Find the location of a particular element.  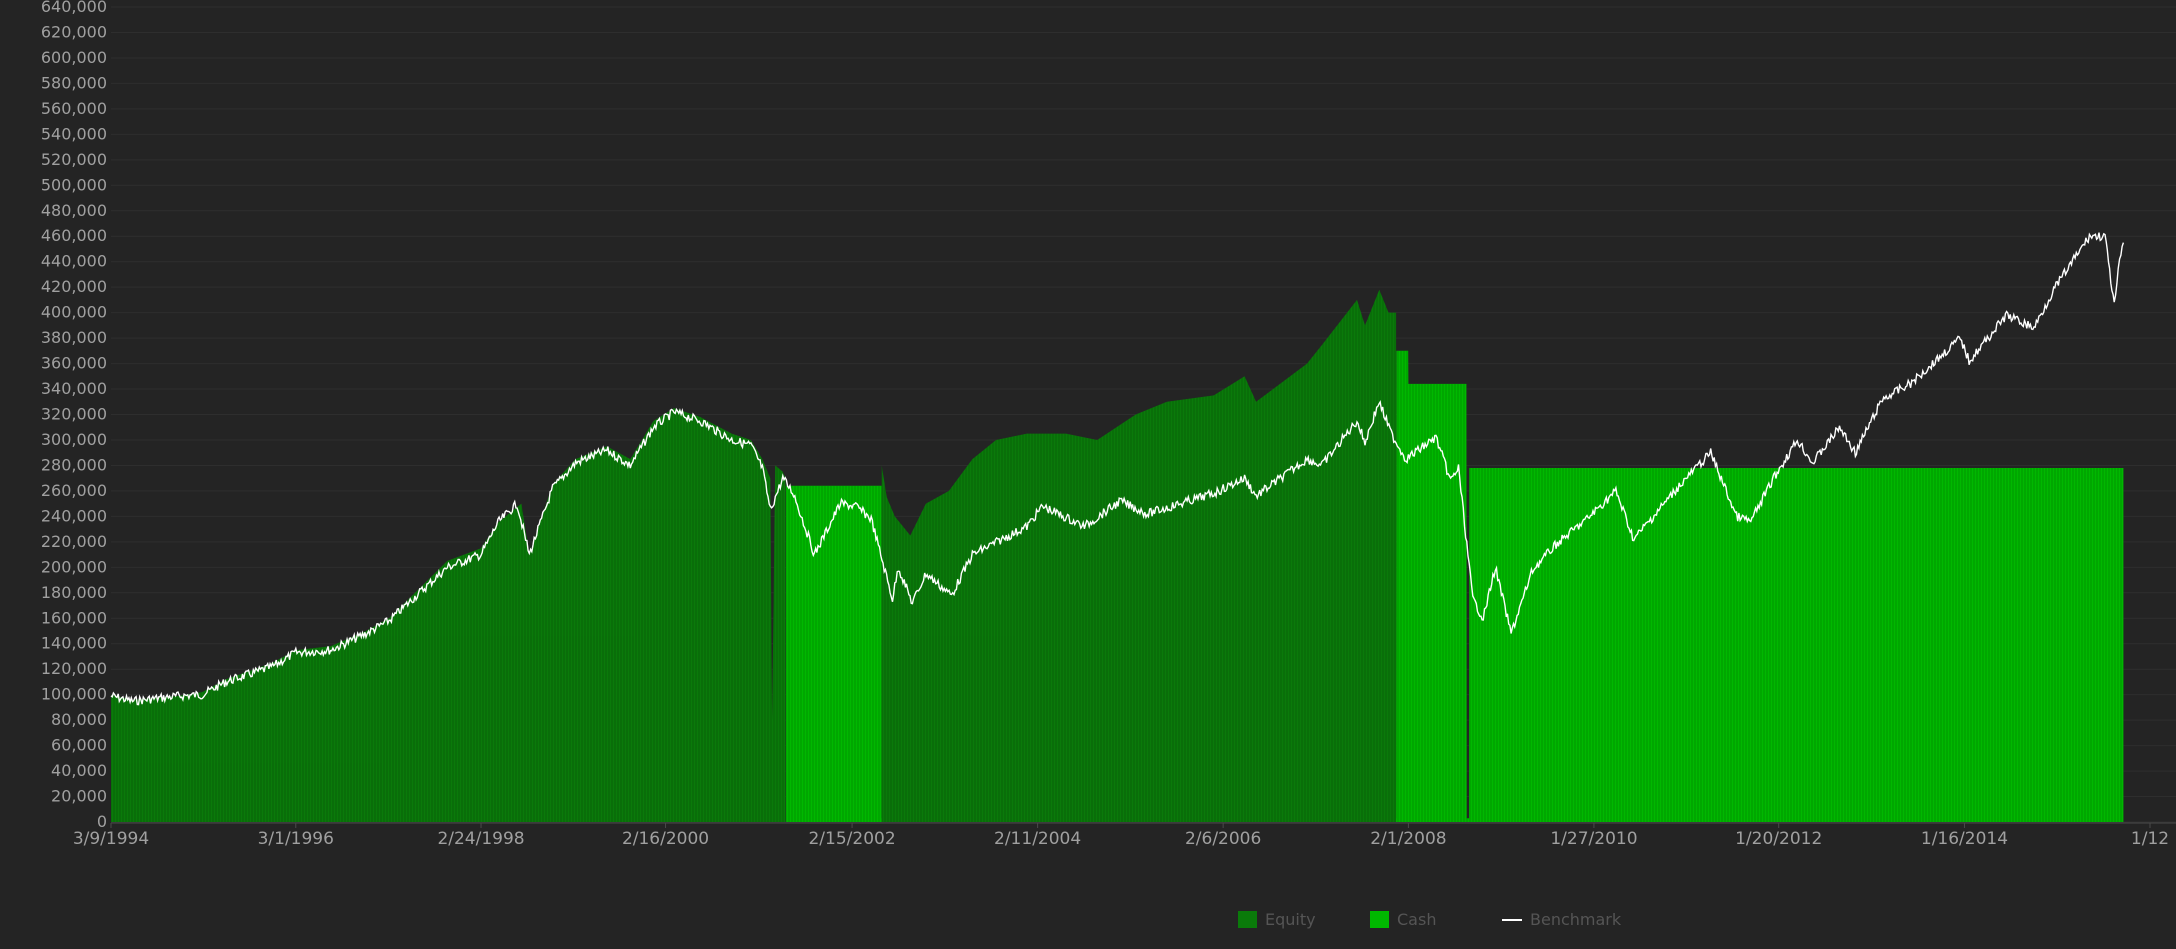

y-tick-label: 280,000 is located at coordinates (74, 464).